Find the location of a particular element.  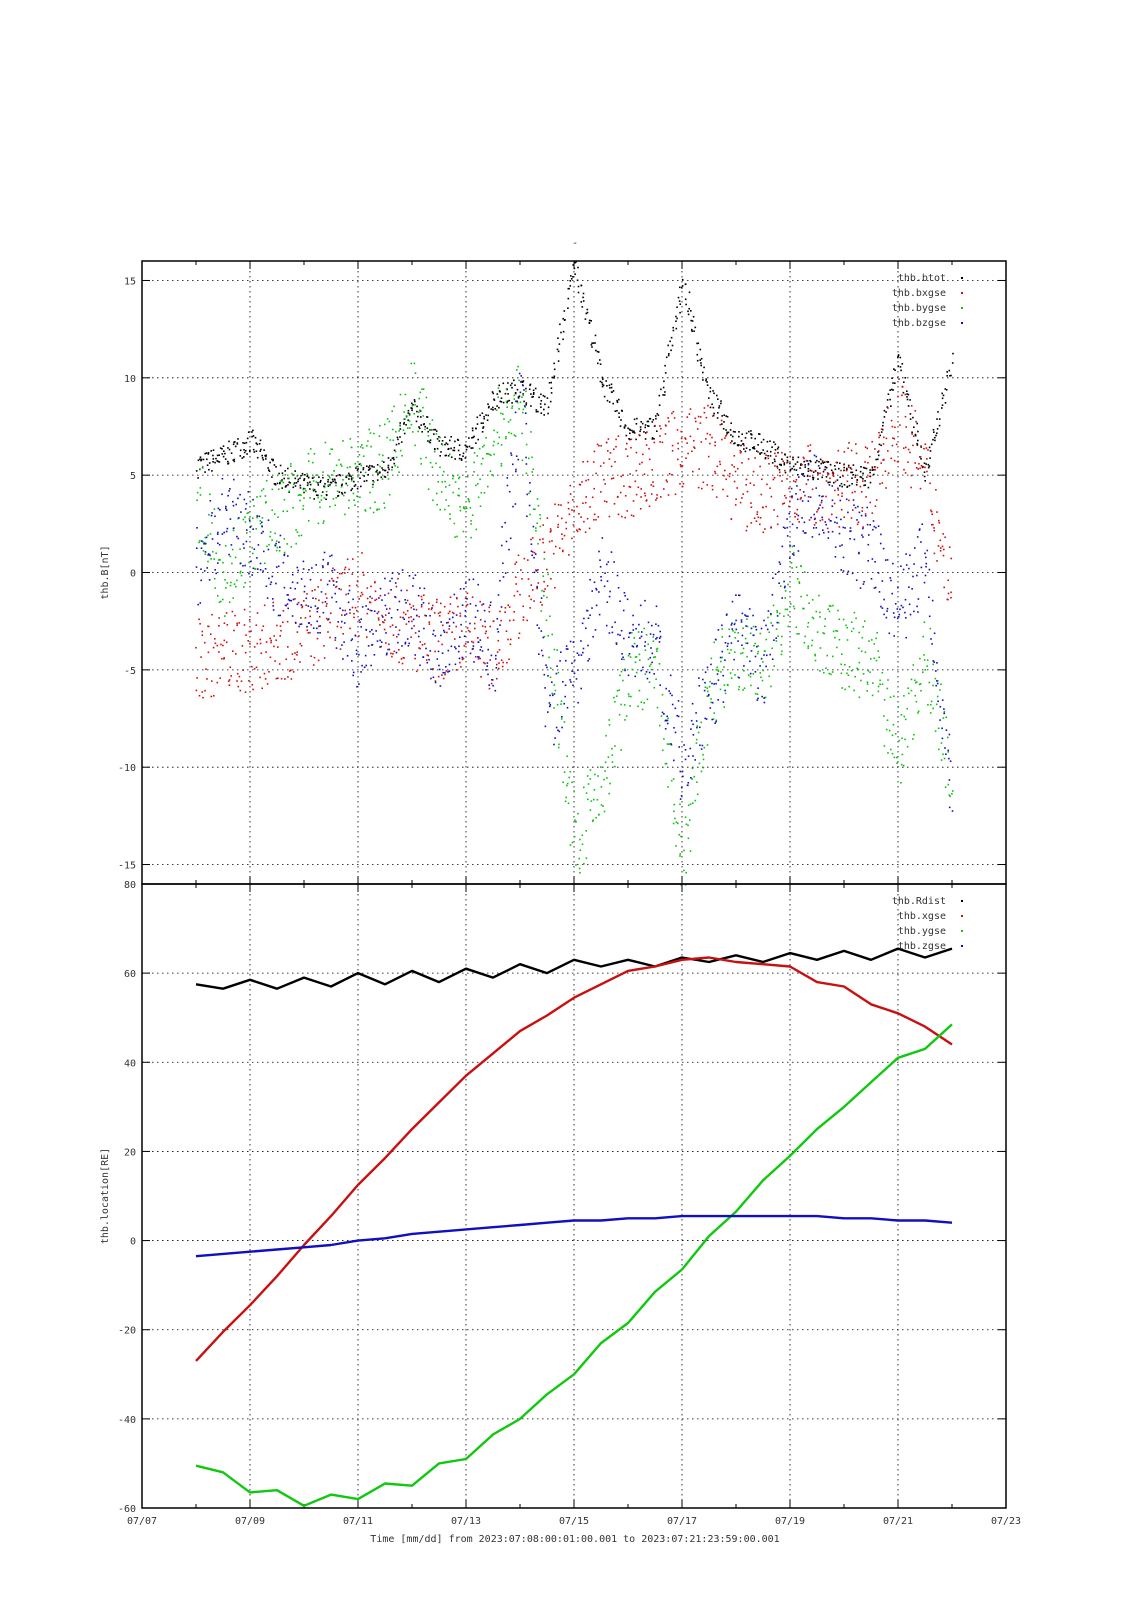

x-tick-label: 07/07 is located at coordinates (142, 1521).